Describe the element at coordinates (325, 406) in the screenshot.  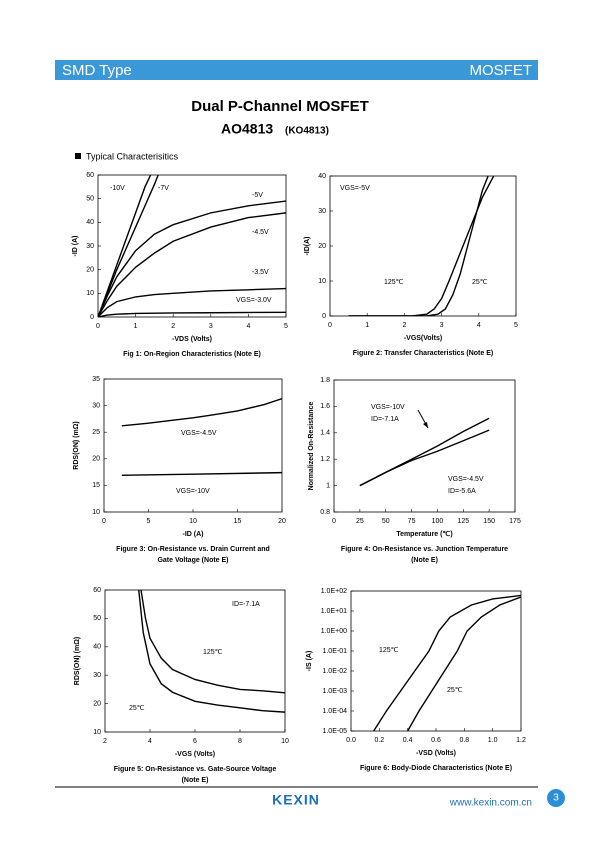
I see `y-tick-label: 1.6` at that location.